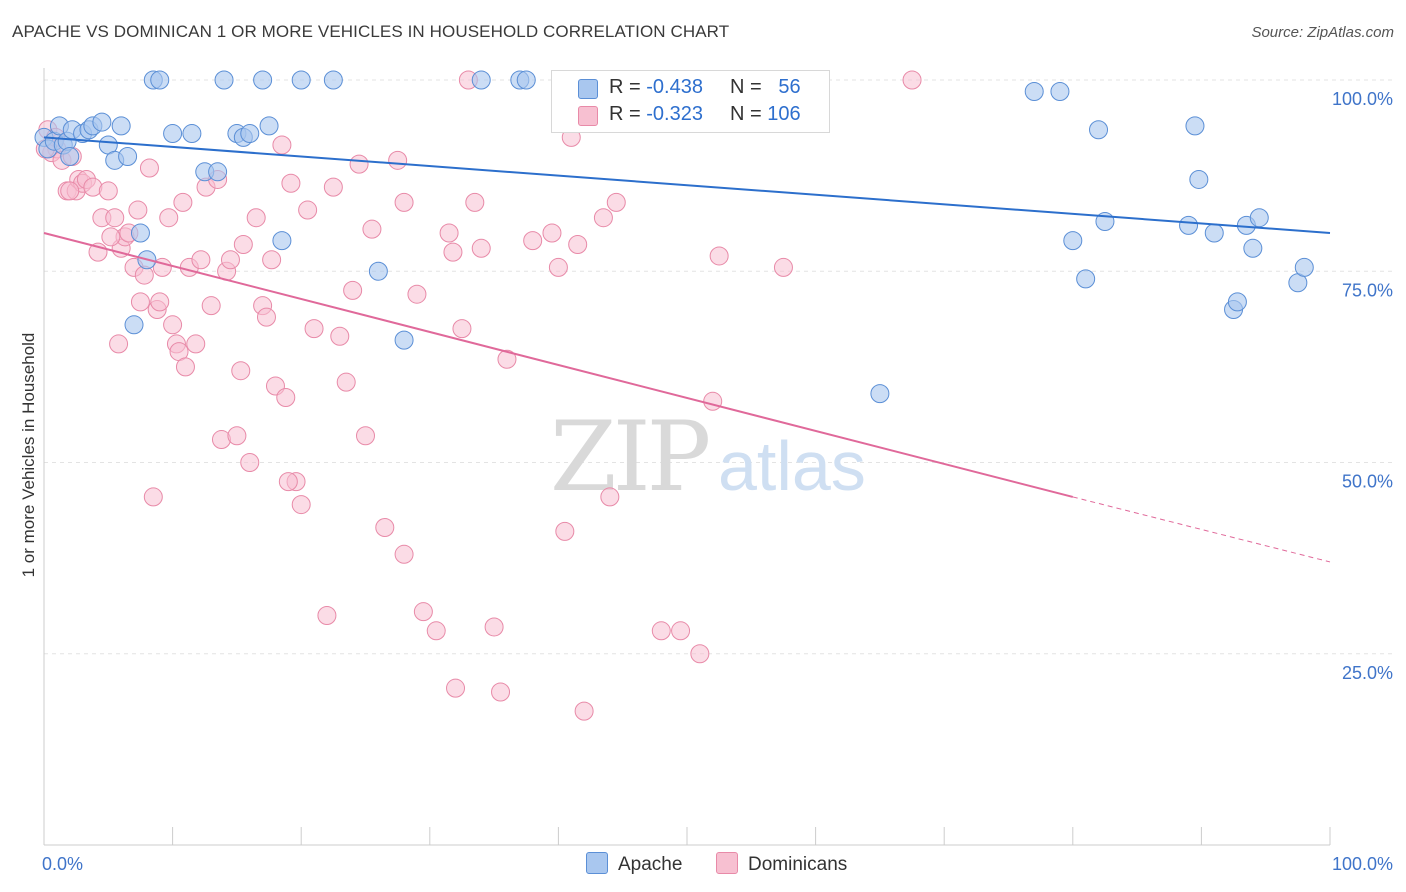 This screenshot has height=892, width=1406. What do you see at coordinates (28, 455) in the screenshot?
I see `y-axis-label: 1 or more Vehicles in Household` at bounding box center [28, 455].